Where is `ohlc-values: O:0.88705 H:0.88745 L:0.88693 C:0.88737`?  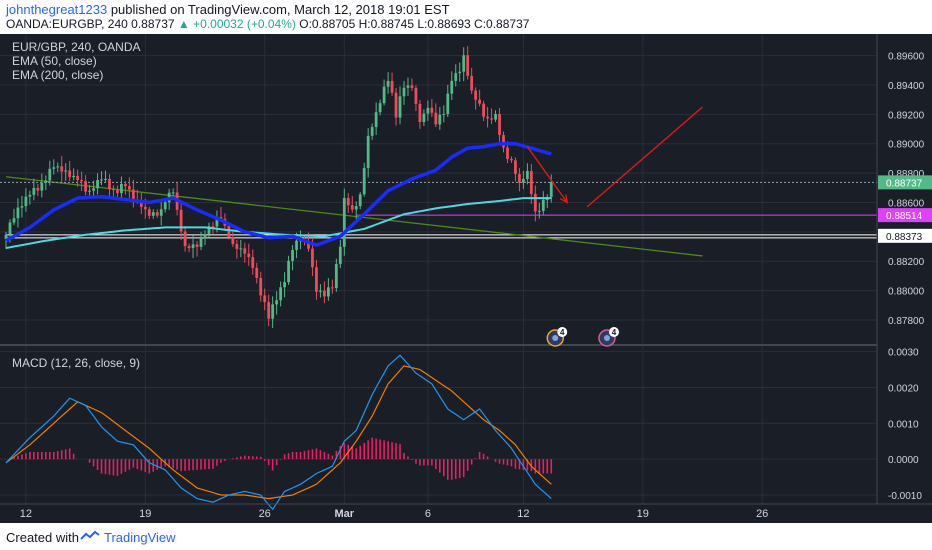
ohlc-values: O:0.88705 H:0.88745 L:0.88693 C:0.88737 is located at coordinates (414, 24).